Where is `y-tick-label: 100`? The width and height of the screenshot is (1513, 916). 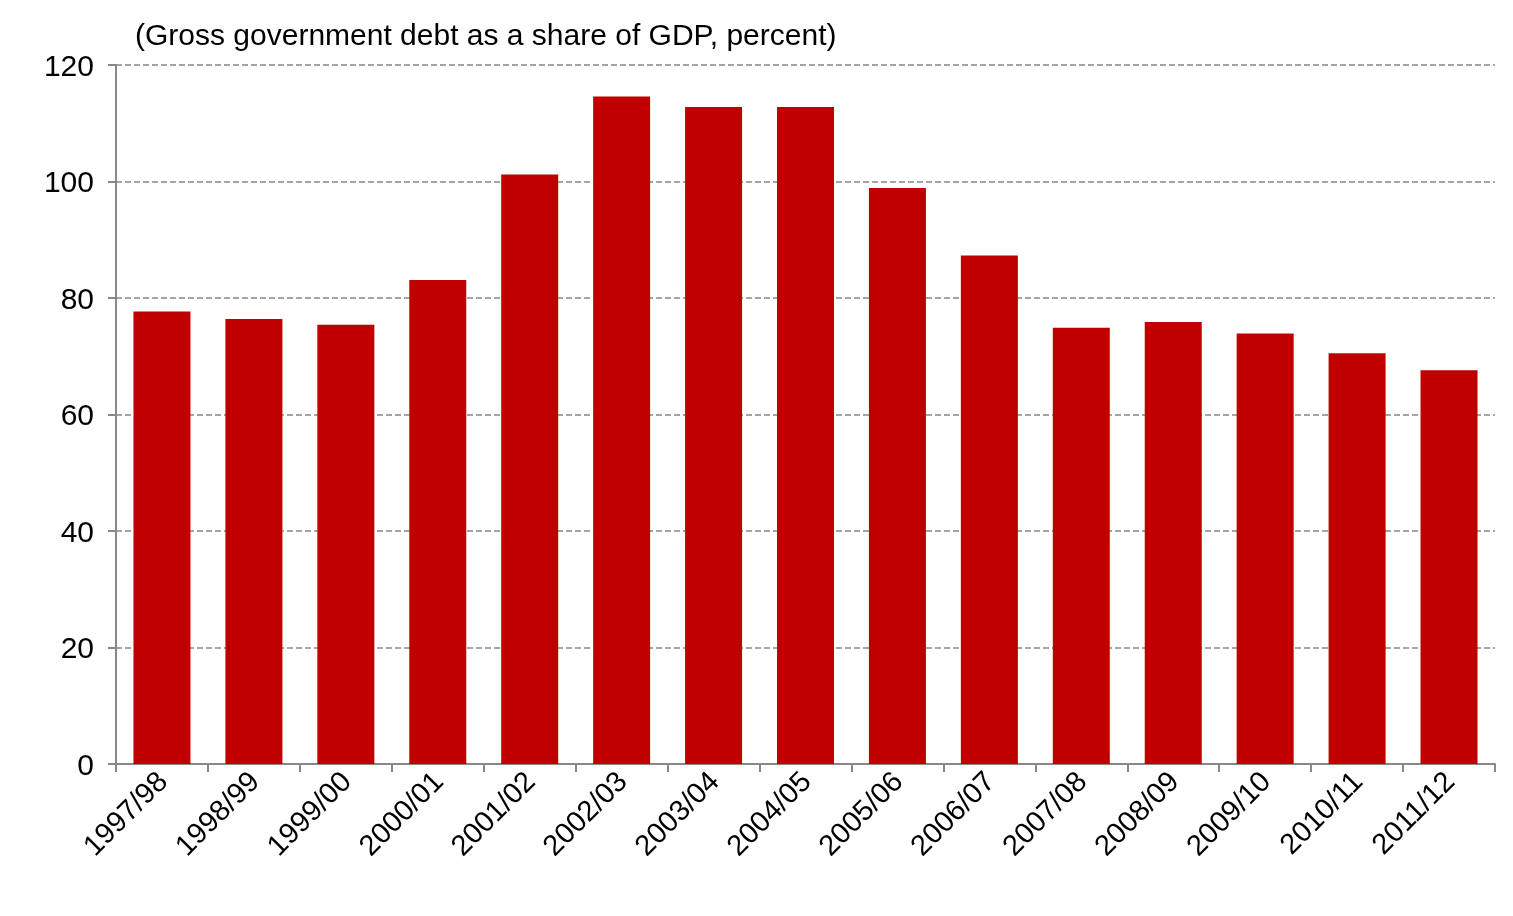
y-tick-label: 100 is located at coordinates (68, 181).